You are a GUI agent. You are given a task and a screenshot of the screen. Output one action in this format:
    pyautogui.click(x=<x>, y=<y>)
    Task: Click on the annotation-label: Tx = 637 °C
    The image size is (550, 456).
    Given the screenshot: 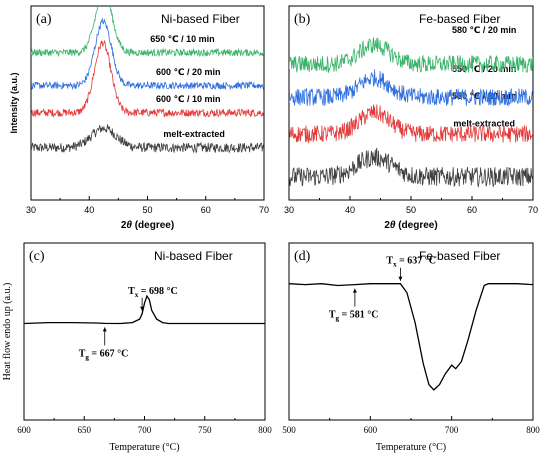 What is the action you would take?
    pyautogui.click(x=411, y=262)
    